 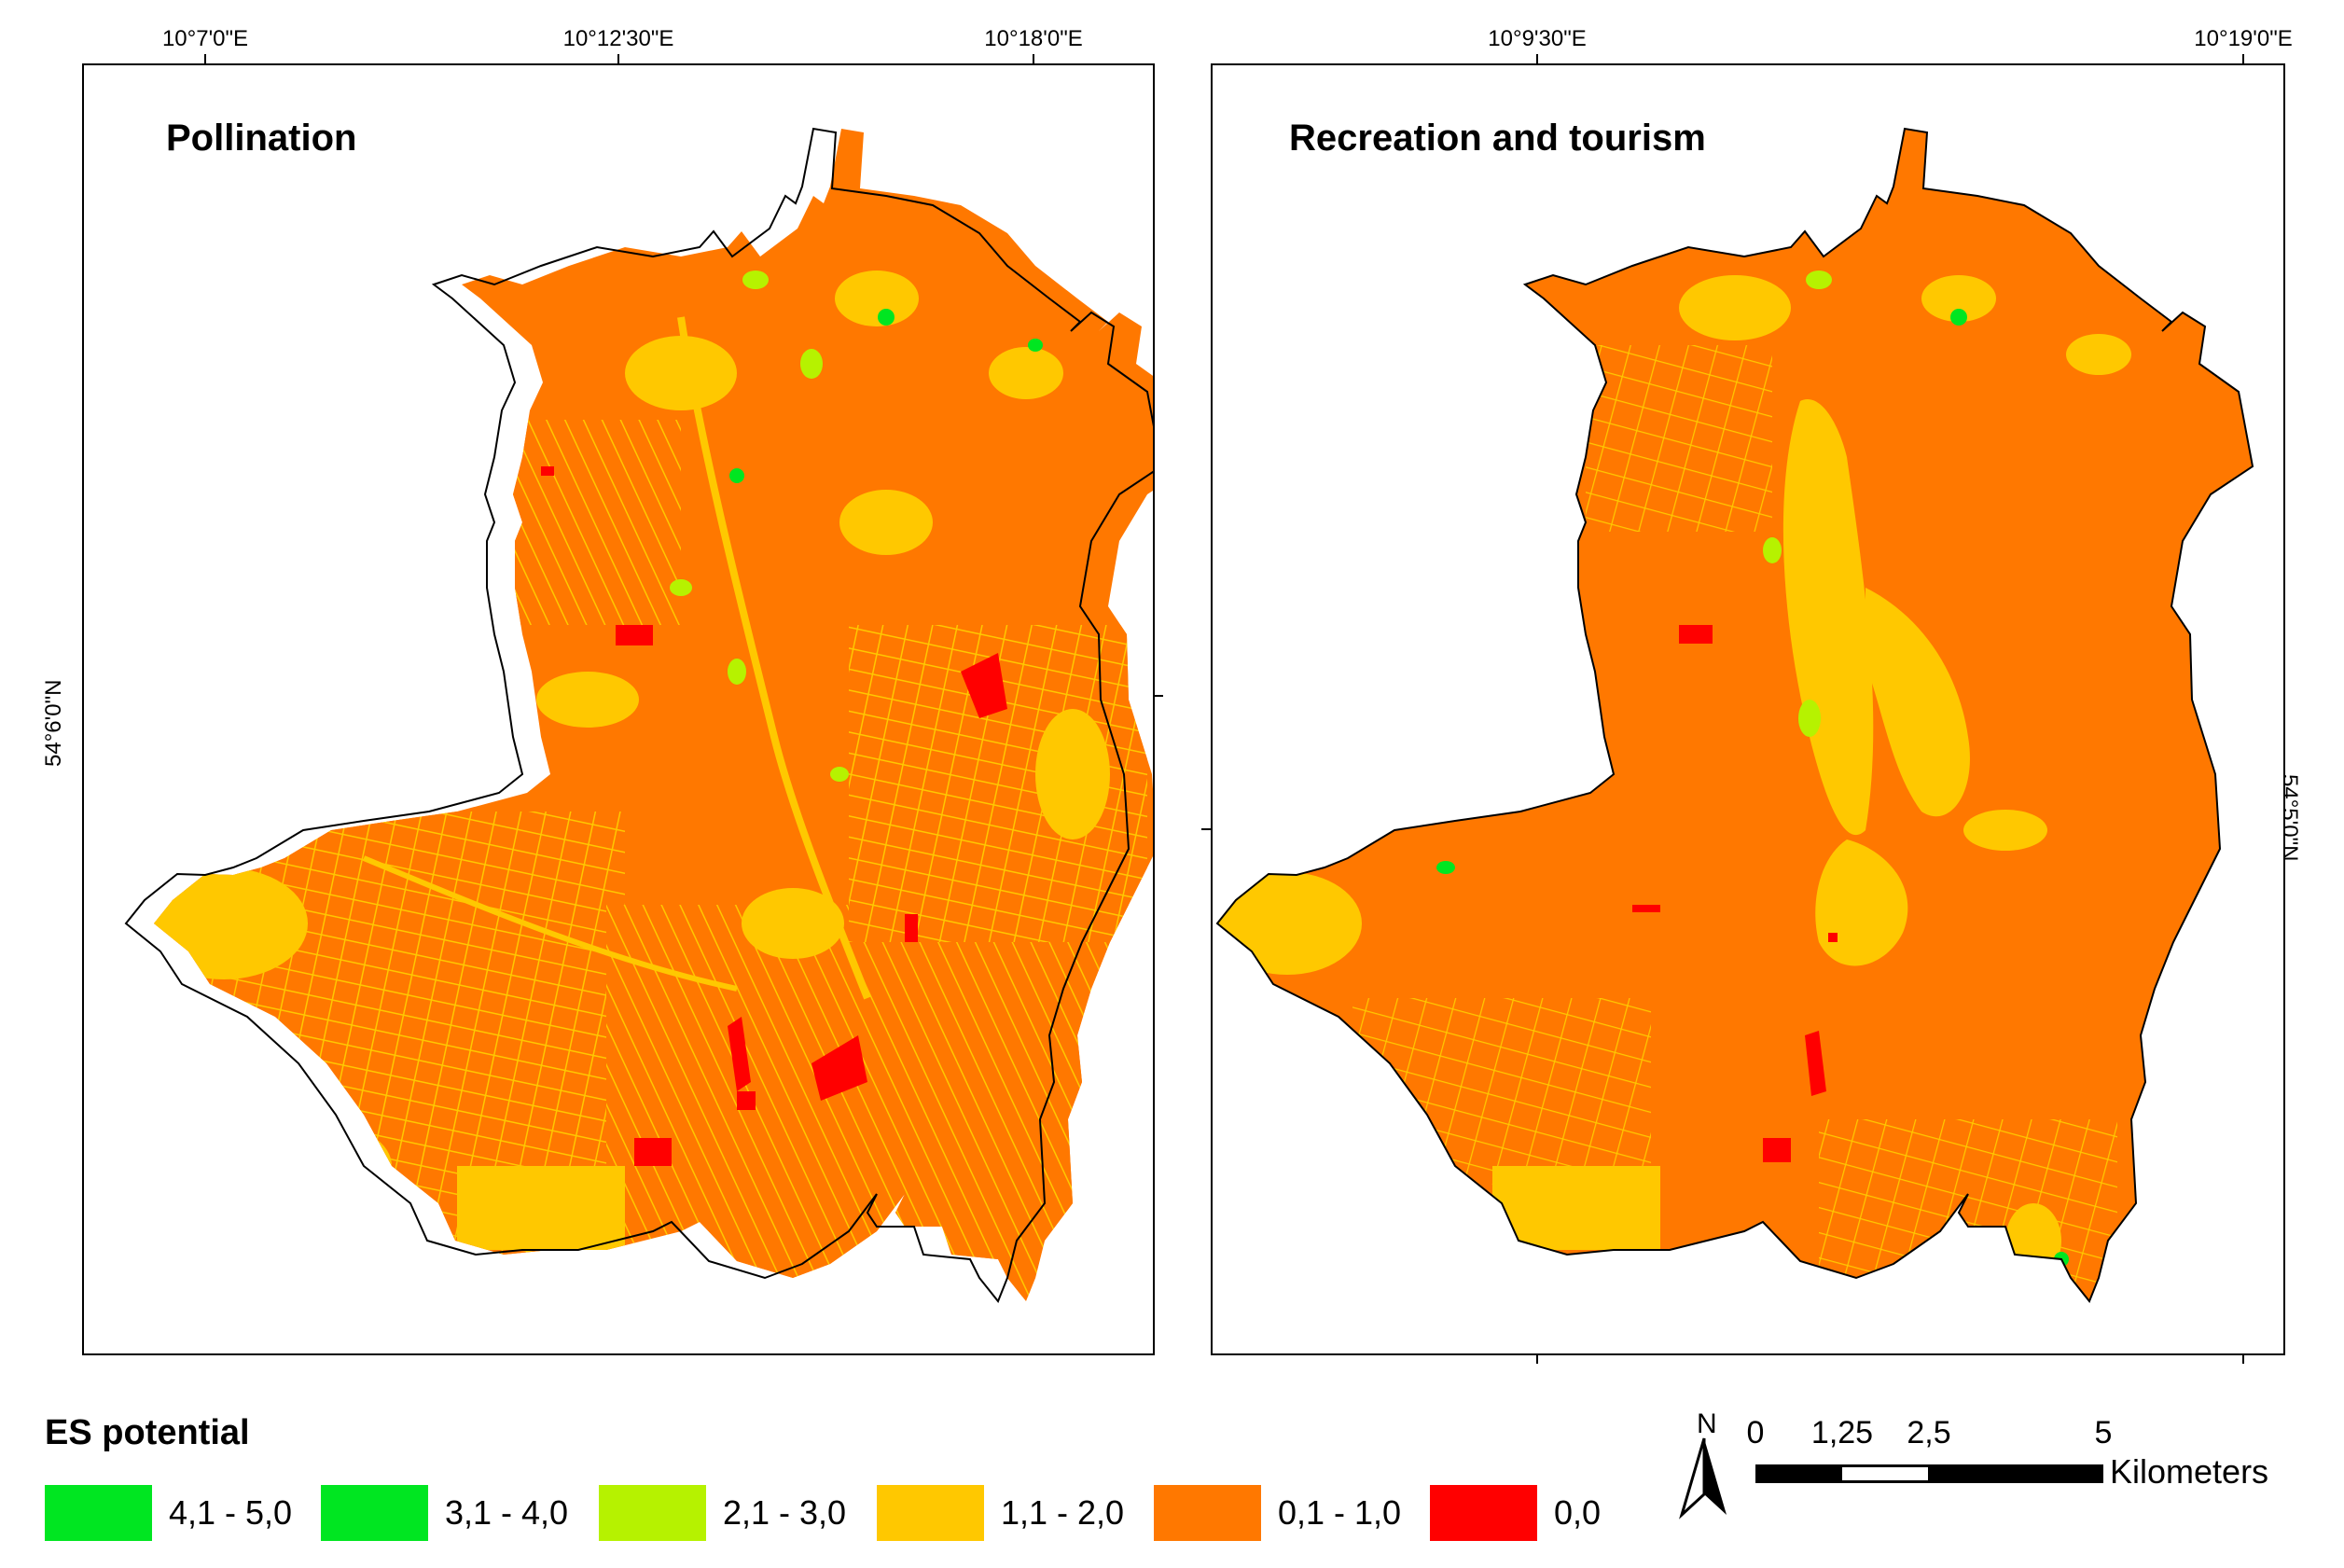 I want to click on legend-label: 2,1 - 3,0, so click(x=785, y=1512).